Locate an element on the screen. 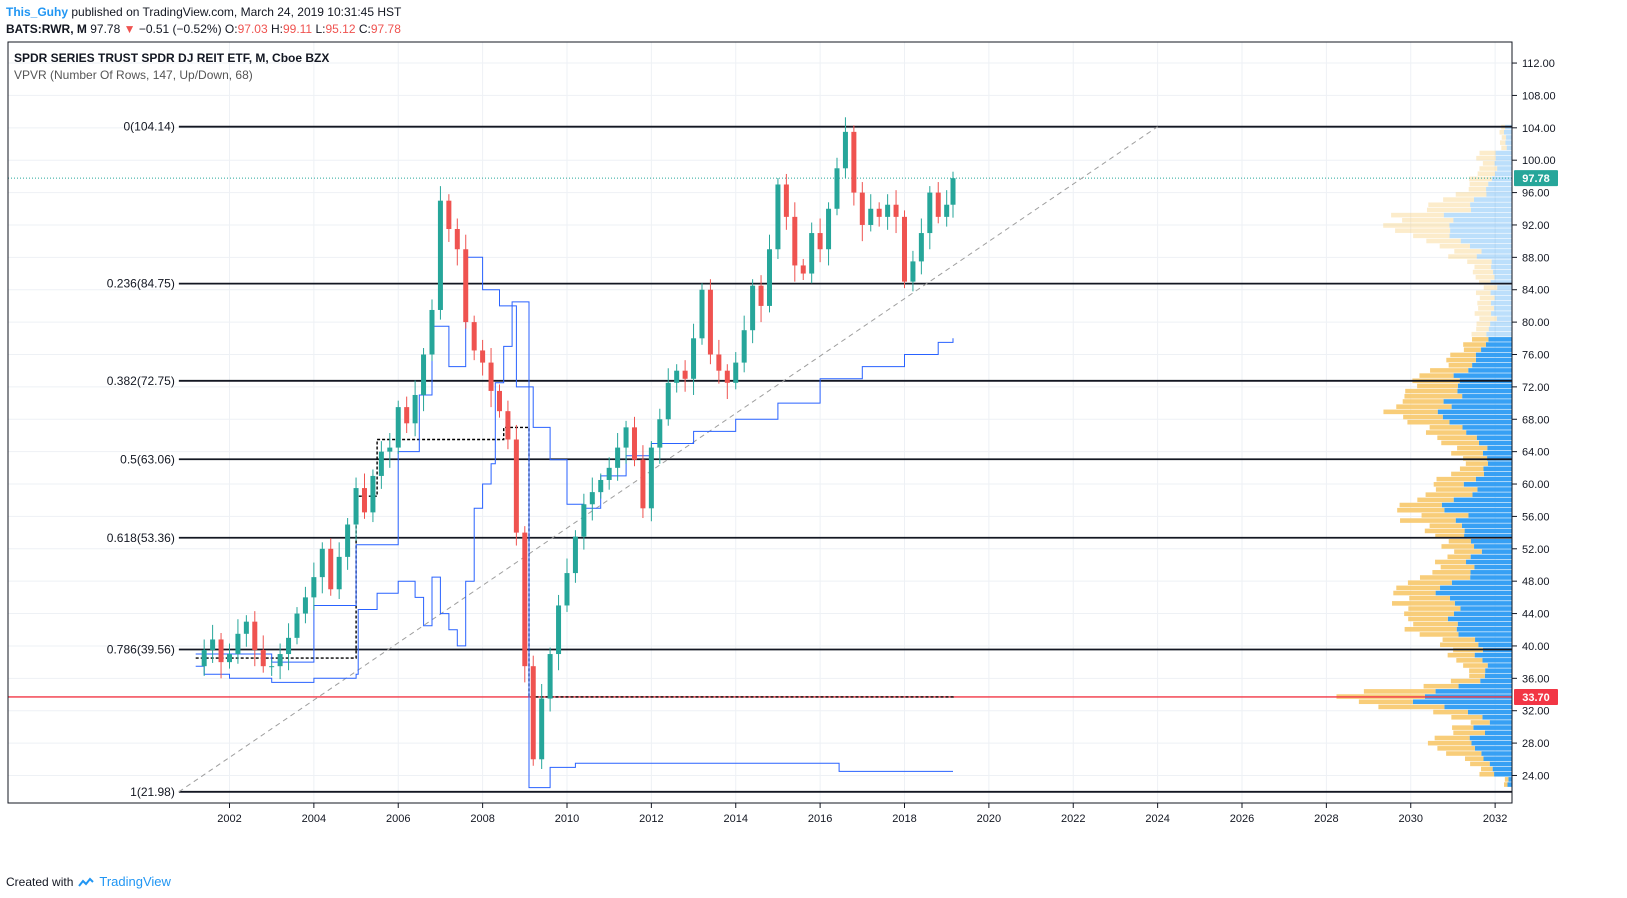 Image resolution: width=1627 pixels, height=898 pixels. y-tick-label-19: 36.00 is located at coordinates (1536, 679).